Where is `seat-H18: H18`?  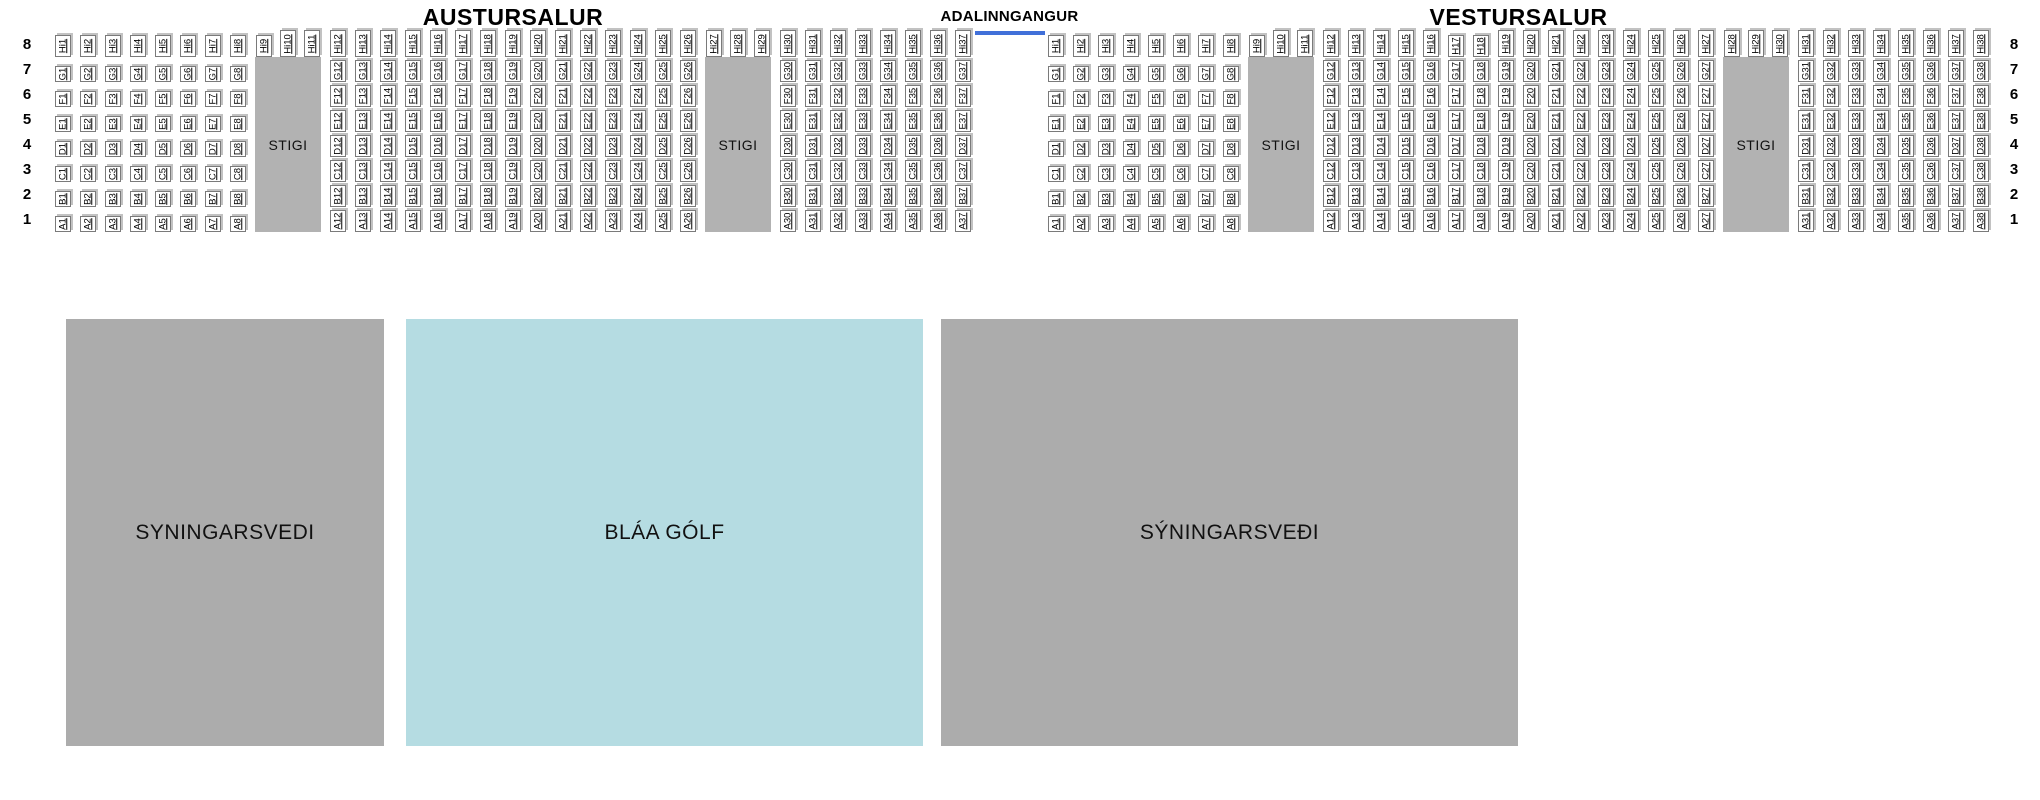
seat-H18: H18 is located at coordinates (1481, 46).